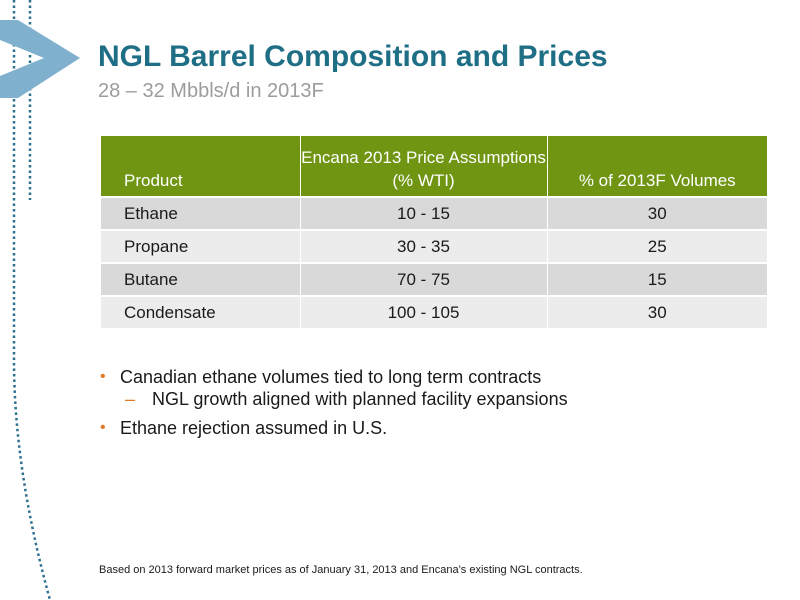 Image resolution: width=800 pixels, height=600 pixels. Describe the element at coordinates (201, 279) in the screenshot. I see `cell-product: Butane` at that location.